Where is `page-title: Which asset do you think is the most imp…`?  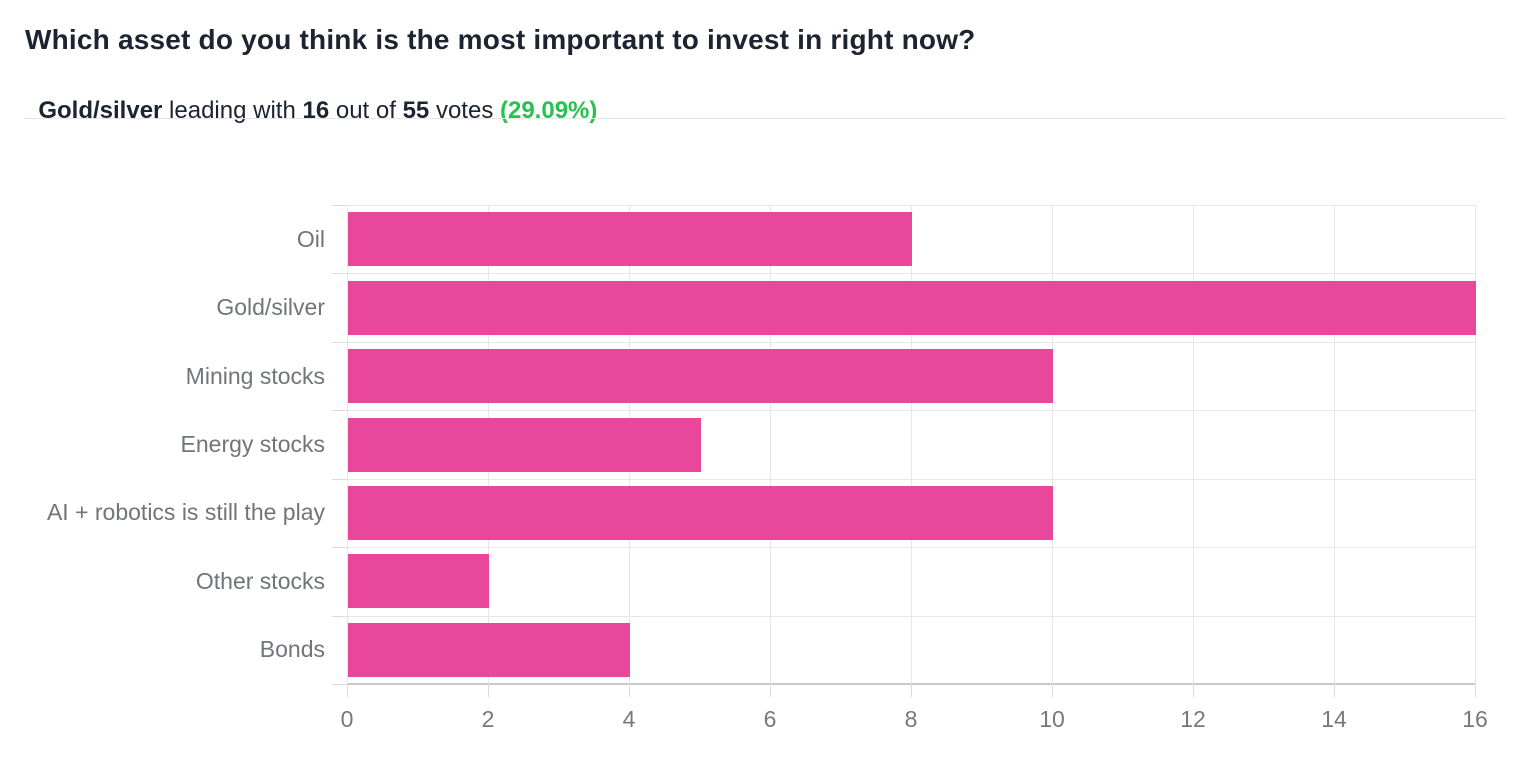
page-title: Which asset do you think is the most imp… is located at coordinates (500, 39).